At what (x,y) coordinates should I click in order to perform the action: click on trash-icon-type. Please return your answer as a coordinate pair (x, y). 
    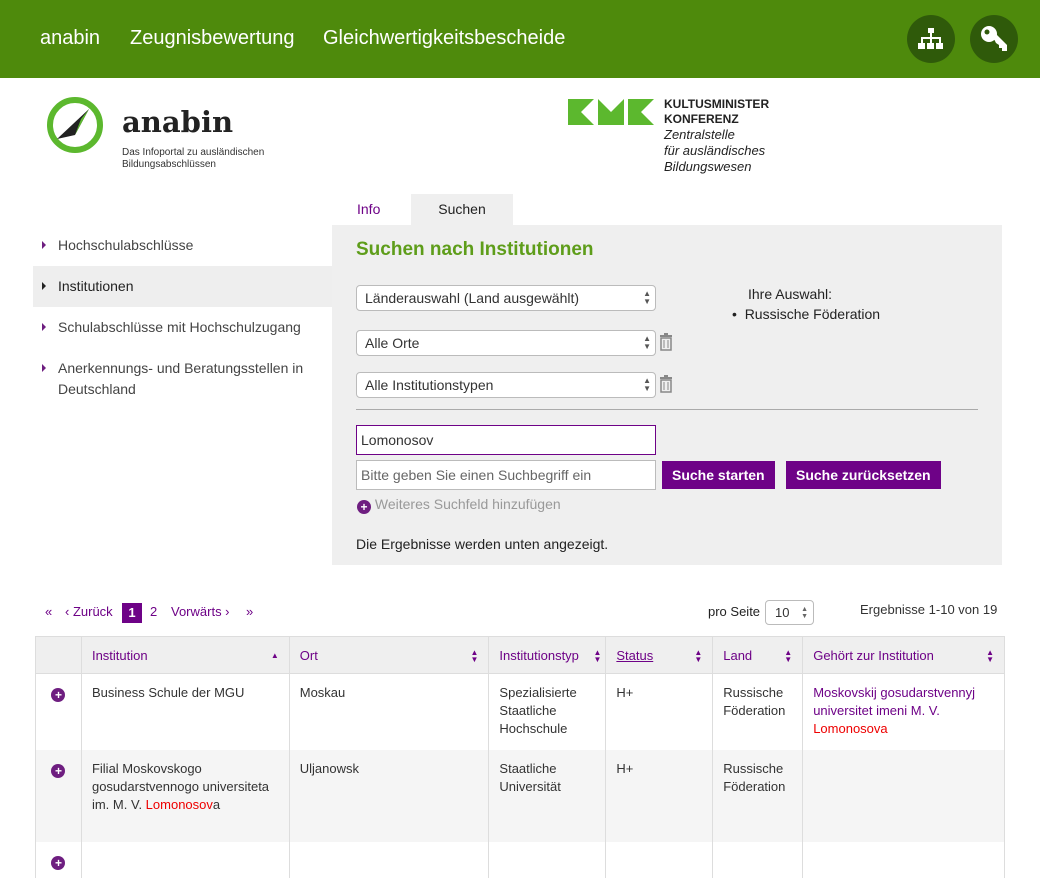
    Looking at the image, I should click on (666, 384).